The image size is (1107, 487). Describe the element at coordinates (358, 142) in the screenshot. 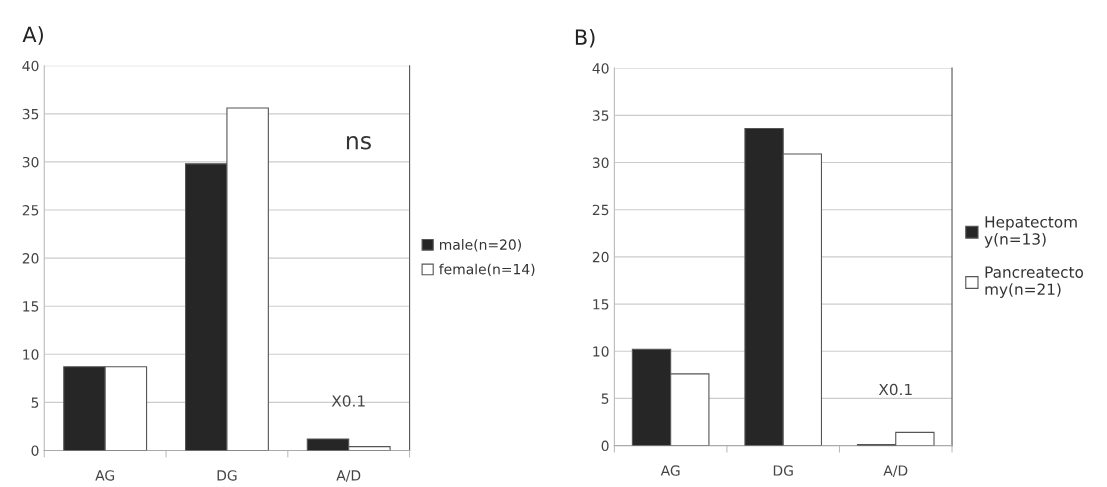

I see `annotation: ns` at that location.